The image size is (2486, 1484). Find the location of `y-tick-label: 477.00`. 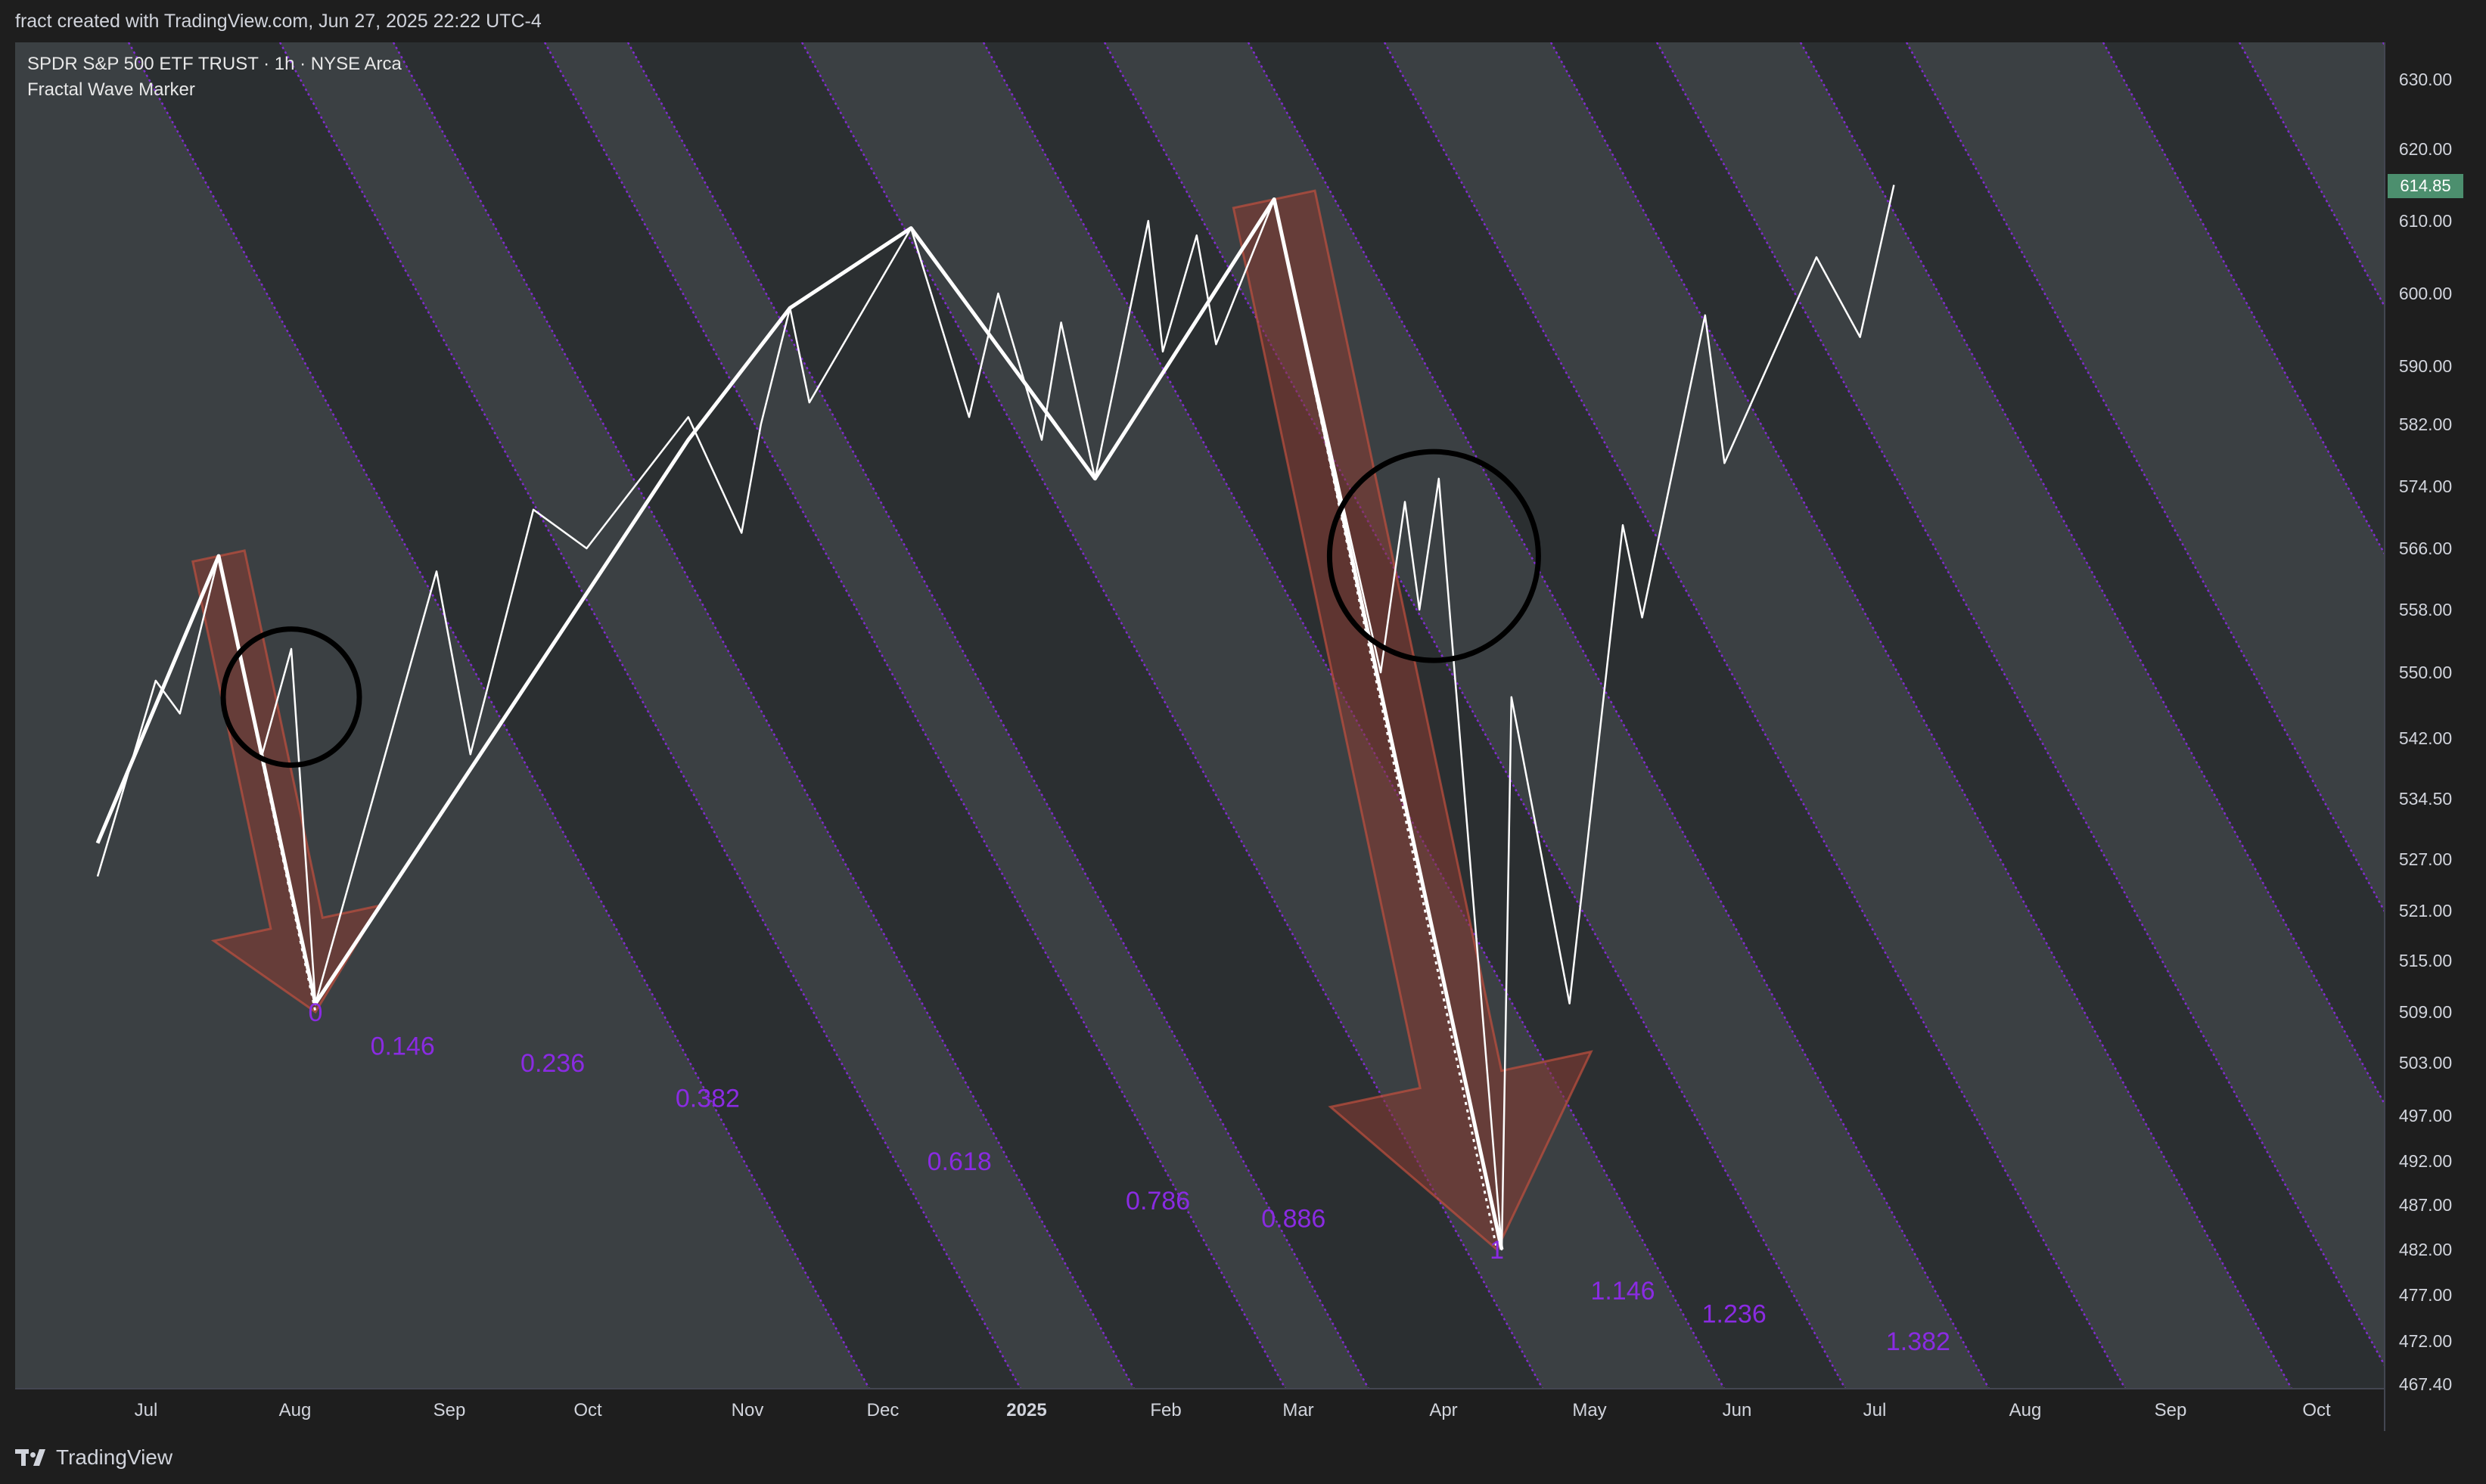

y-tick-label: 477.00 is located at coordinates (2425, 1295).